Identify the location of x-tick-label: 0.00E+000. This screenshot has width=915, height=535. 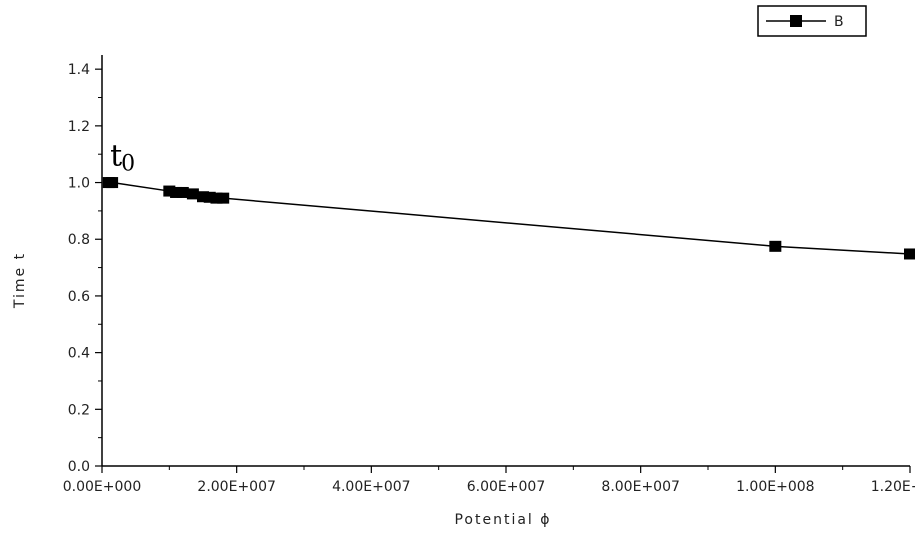
(102, 487).